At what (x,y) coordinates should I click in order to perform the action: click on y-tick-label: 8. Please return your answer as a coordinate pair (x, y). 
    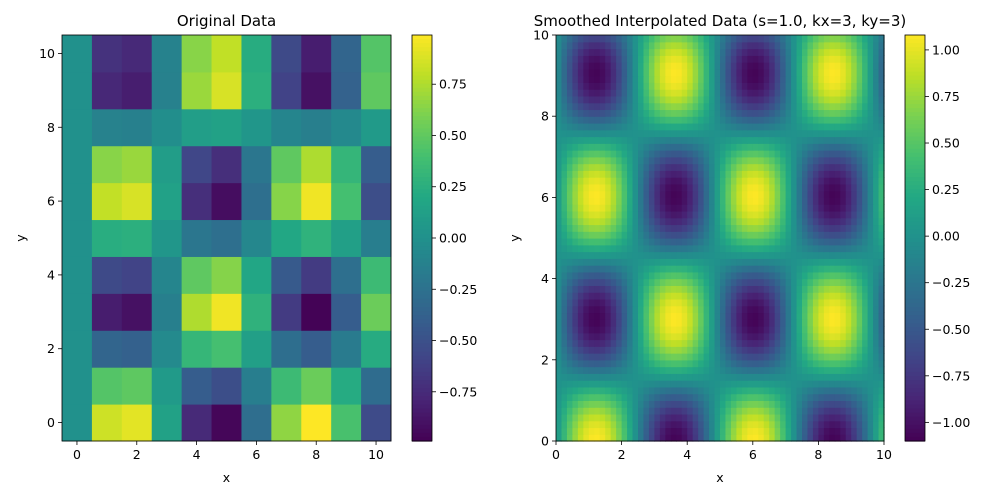
    Looking at the image, I should click on (545, 116).